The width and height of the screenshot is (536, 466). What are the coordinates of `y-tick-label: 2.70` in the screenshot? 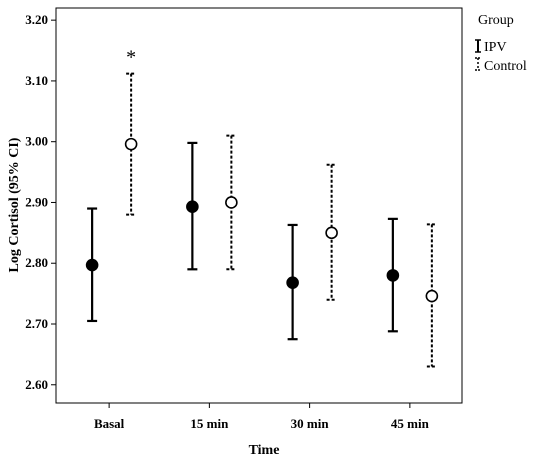 It's located at (36, 323).